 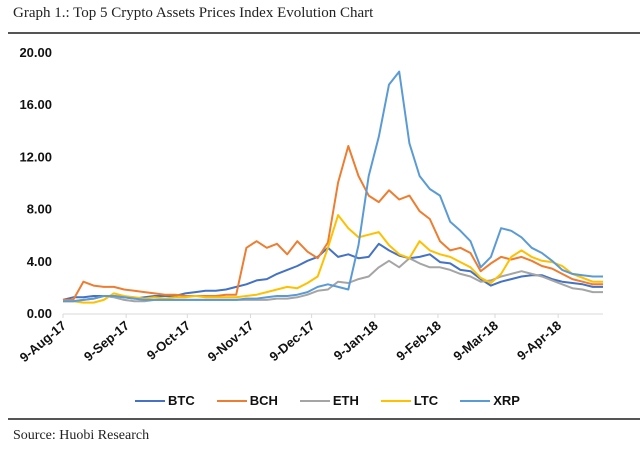 What do you see at coordinates (39, 209) in the screenshot?
I see `y-tick-label: 8.00` at bounding box center [39, 209].